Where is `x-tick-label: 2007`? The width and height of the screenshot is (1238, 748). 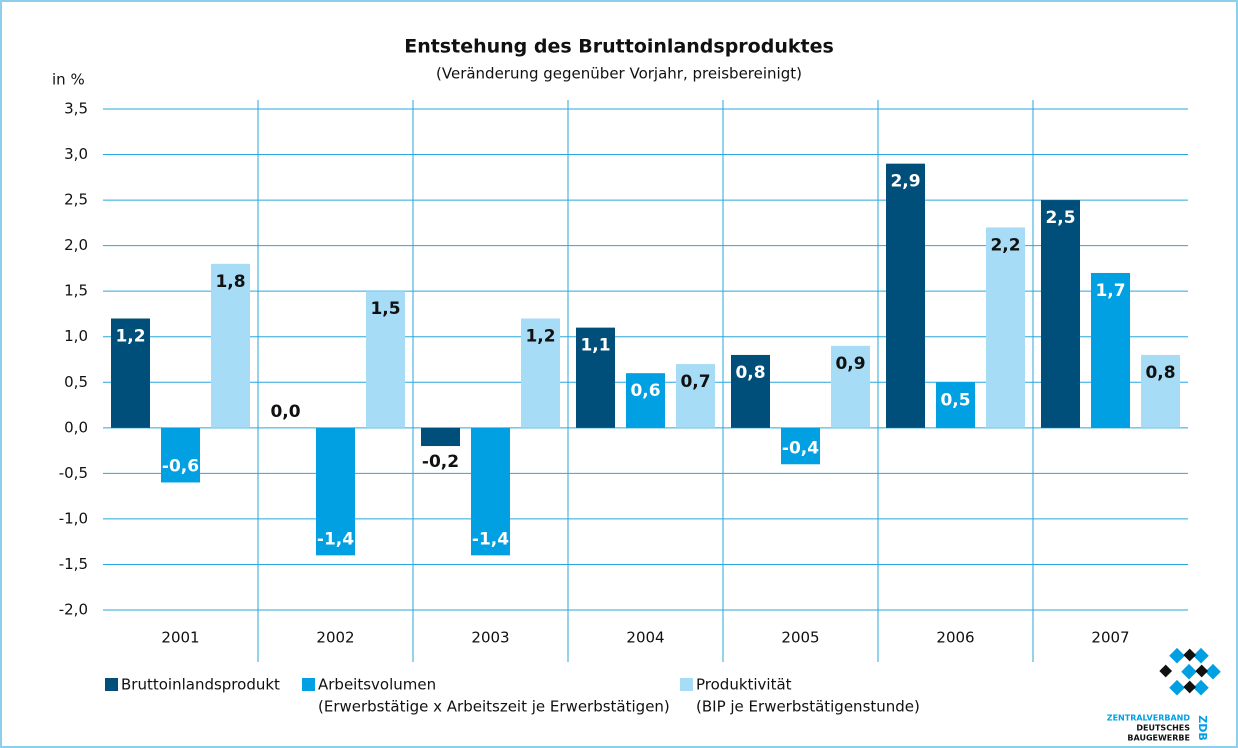 x-tick-label: 2007 is located at coordinates (1110, 638).